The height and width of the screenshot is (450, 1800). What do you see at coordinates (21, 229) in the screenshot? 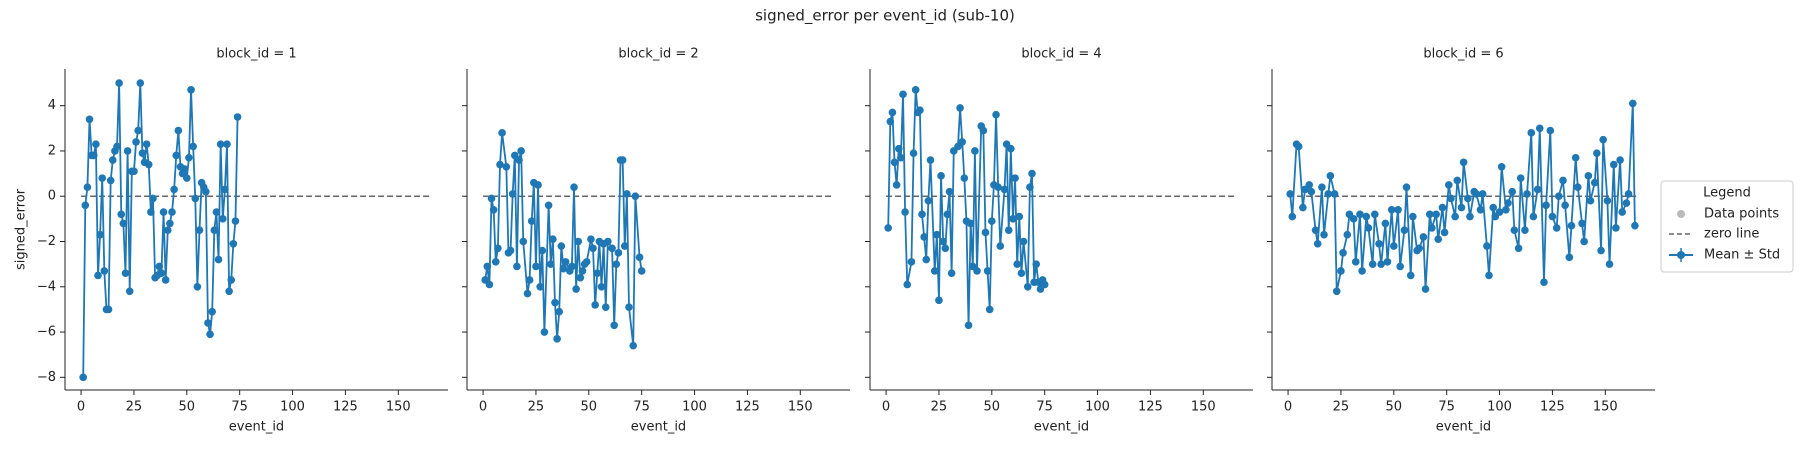
I see `y-axis-label: signed_error` at bounding box center [21, 229].